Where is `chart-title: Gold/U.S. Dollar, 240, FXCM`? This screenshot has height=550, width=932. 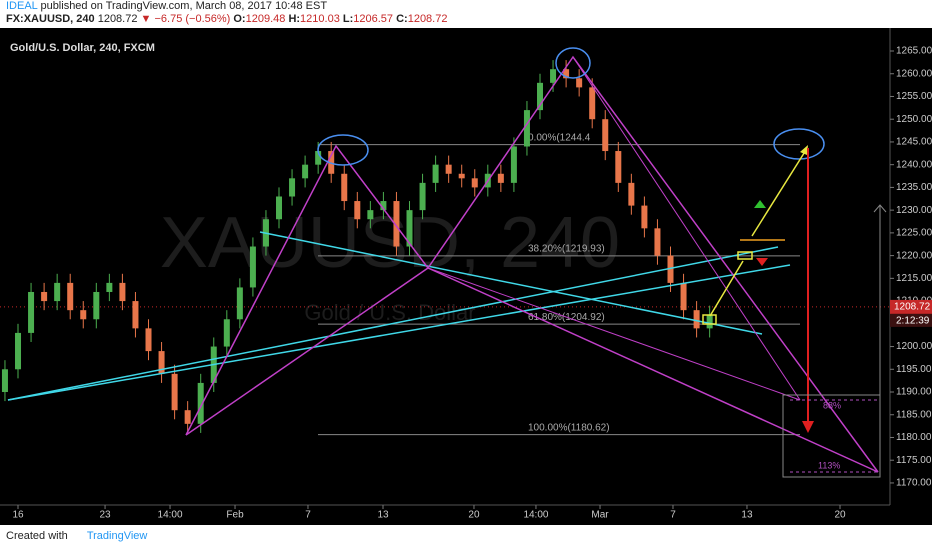 chart-title: Gold/U.S. Dollar, 240, FXCM is located at coordinates (82, 48).